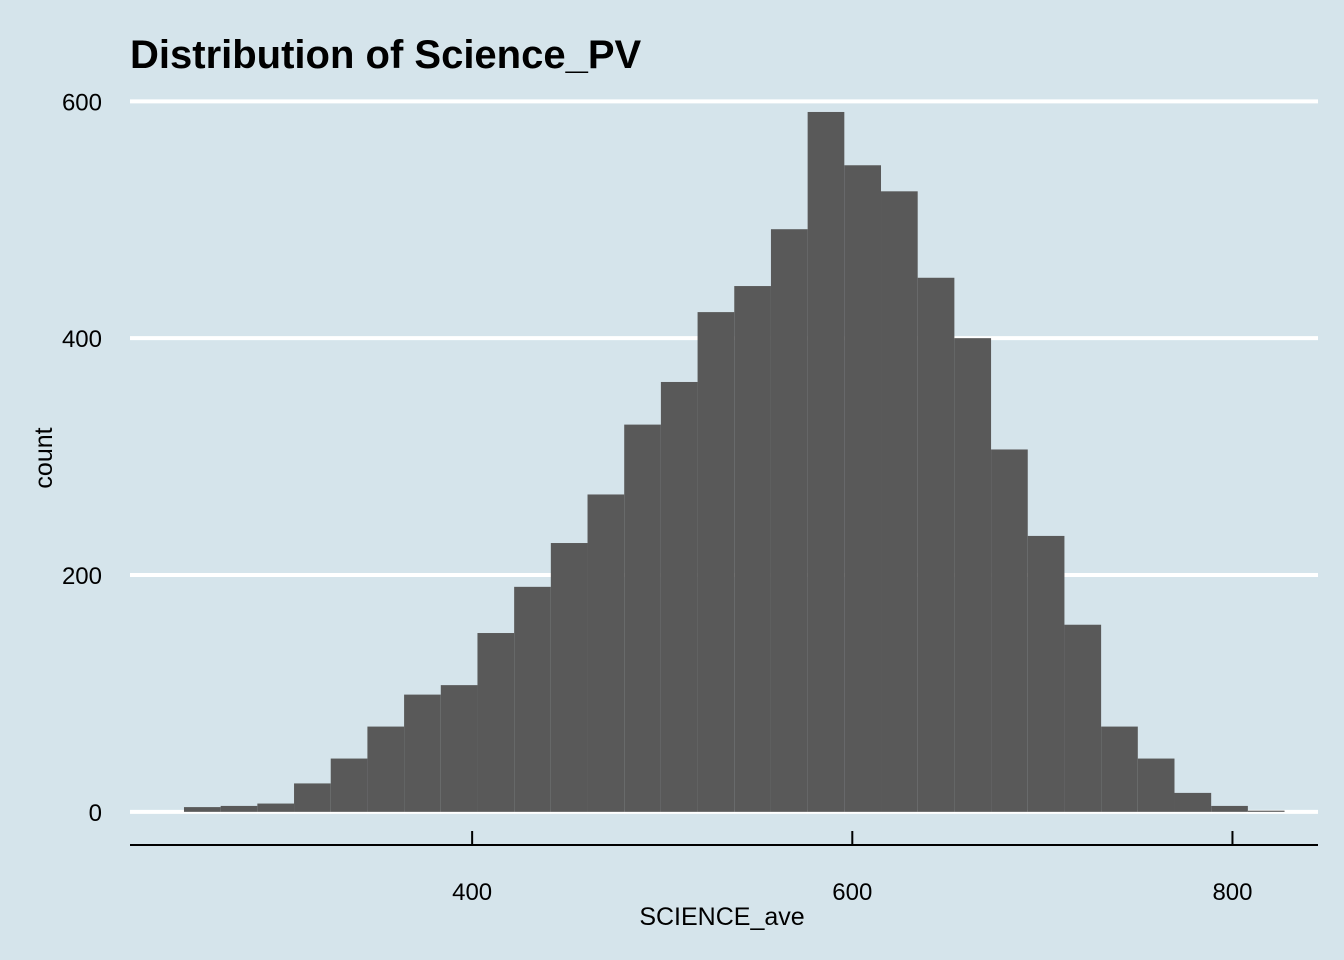 The image size is (1344, 960). I want to click on y-tick-label-400: 400, so click(82, 339).